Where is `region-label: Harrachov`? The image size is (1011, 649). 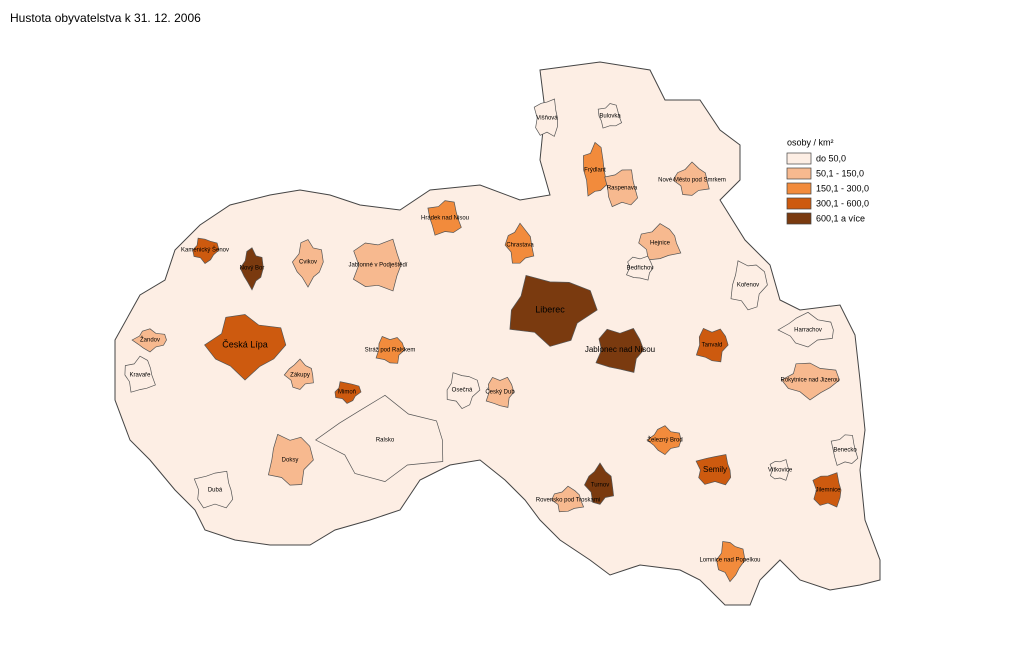 region-label: Harrachov is located at coordinates (808, 331).